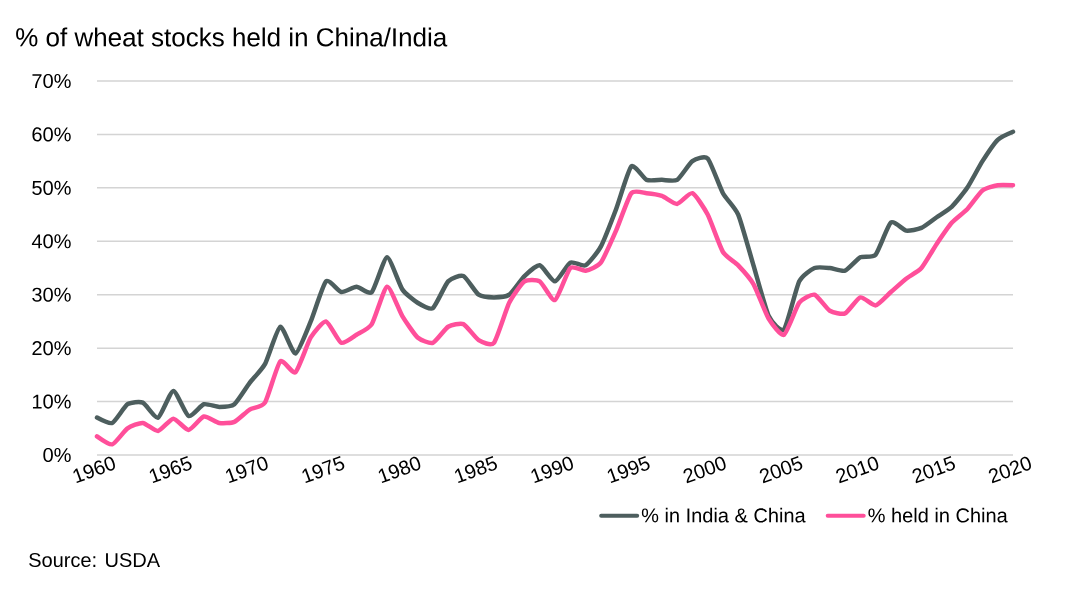  I want to click on chart-title: % of wheat stocks held in China/India, so click(232, 37).